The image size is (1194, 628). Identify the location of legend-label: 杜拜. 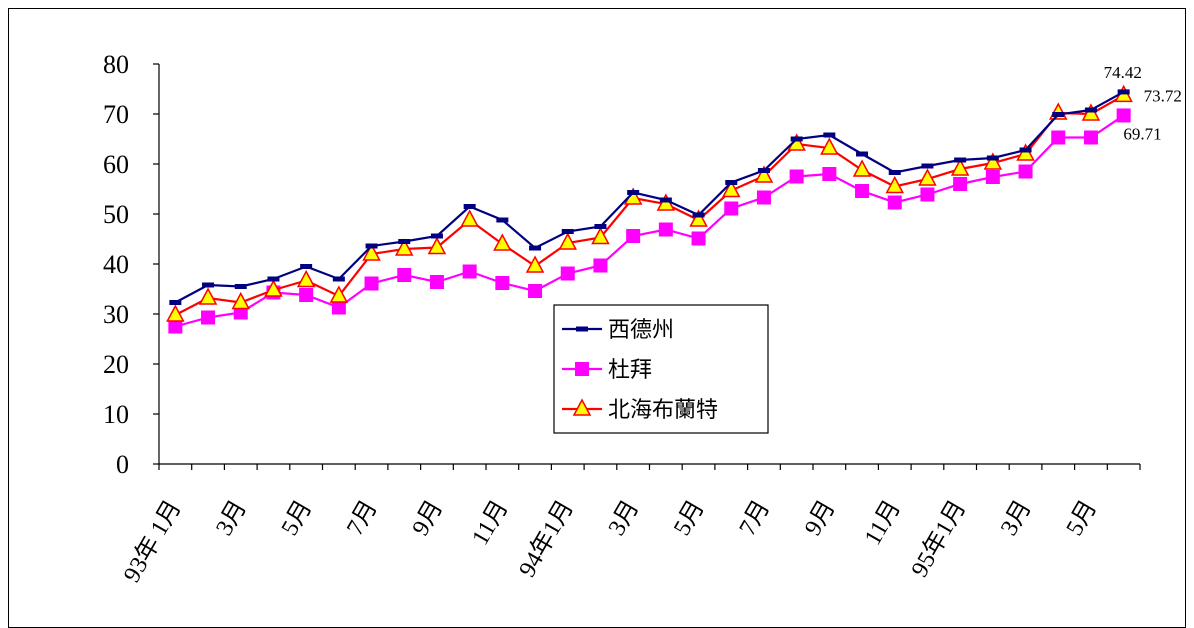
(630, 370).